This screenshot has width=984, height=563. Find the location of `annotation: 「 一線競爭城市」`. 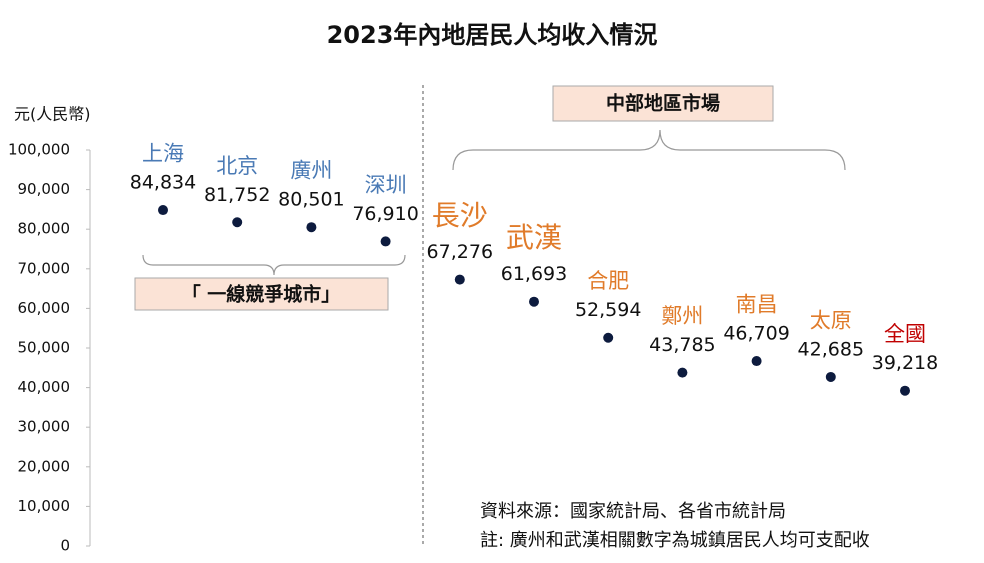

annotation: 「 一線競爭城市」 is located at coordinates (261, 294).